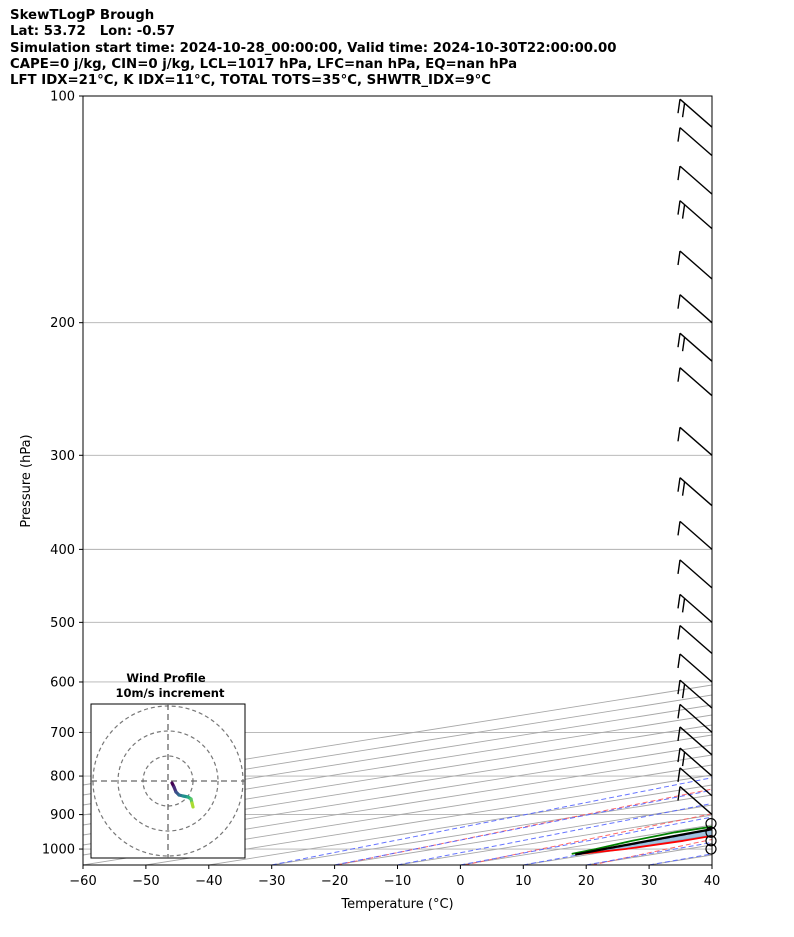  I want to click on hodograph-trace, so click(192, 805).